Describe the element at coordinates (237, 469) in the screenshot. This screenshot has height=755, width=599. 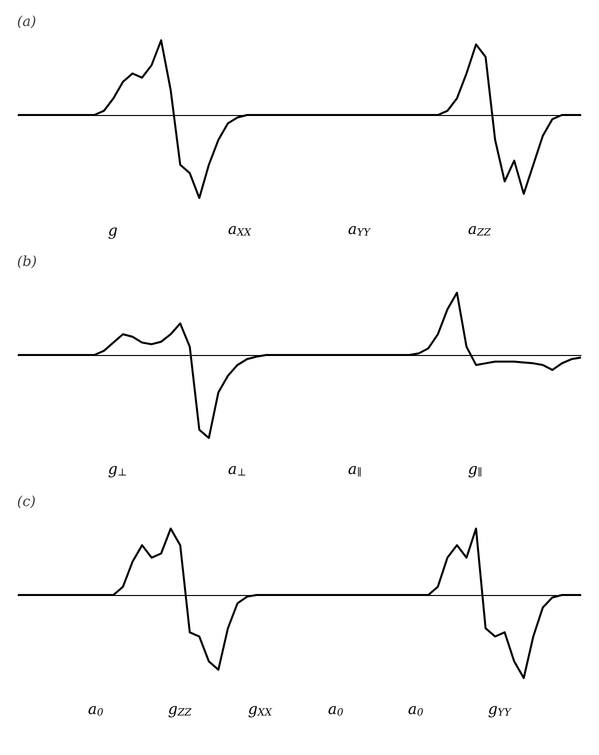
I see `text: a⊥` at that location.